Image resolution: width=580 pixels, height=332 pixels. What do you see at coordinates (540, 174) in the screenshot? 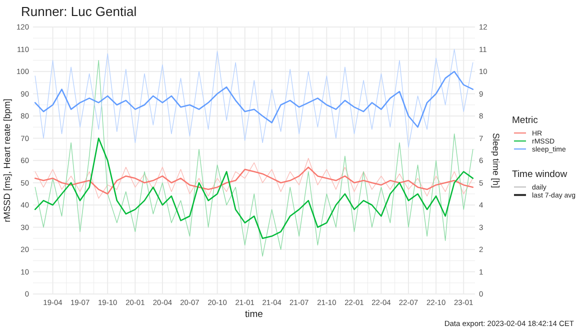
I see `text: Time window` at bounding box center [540, 174].